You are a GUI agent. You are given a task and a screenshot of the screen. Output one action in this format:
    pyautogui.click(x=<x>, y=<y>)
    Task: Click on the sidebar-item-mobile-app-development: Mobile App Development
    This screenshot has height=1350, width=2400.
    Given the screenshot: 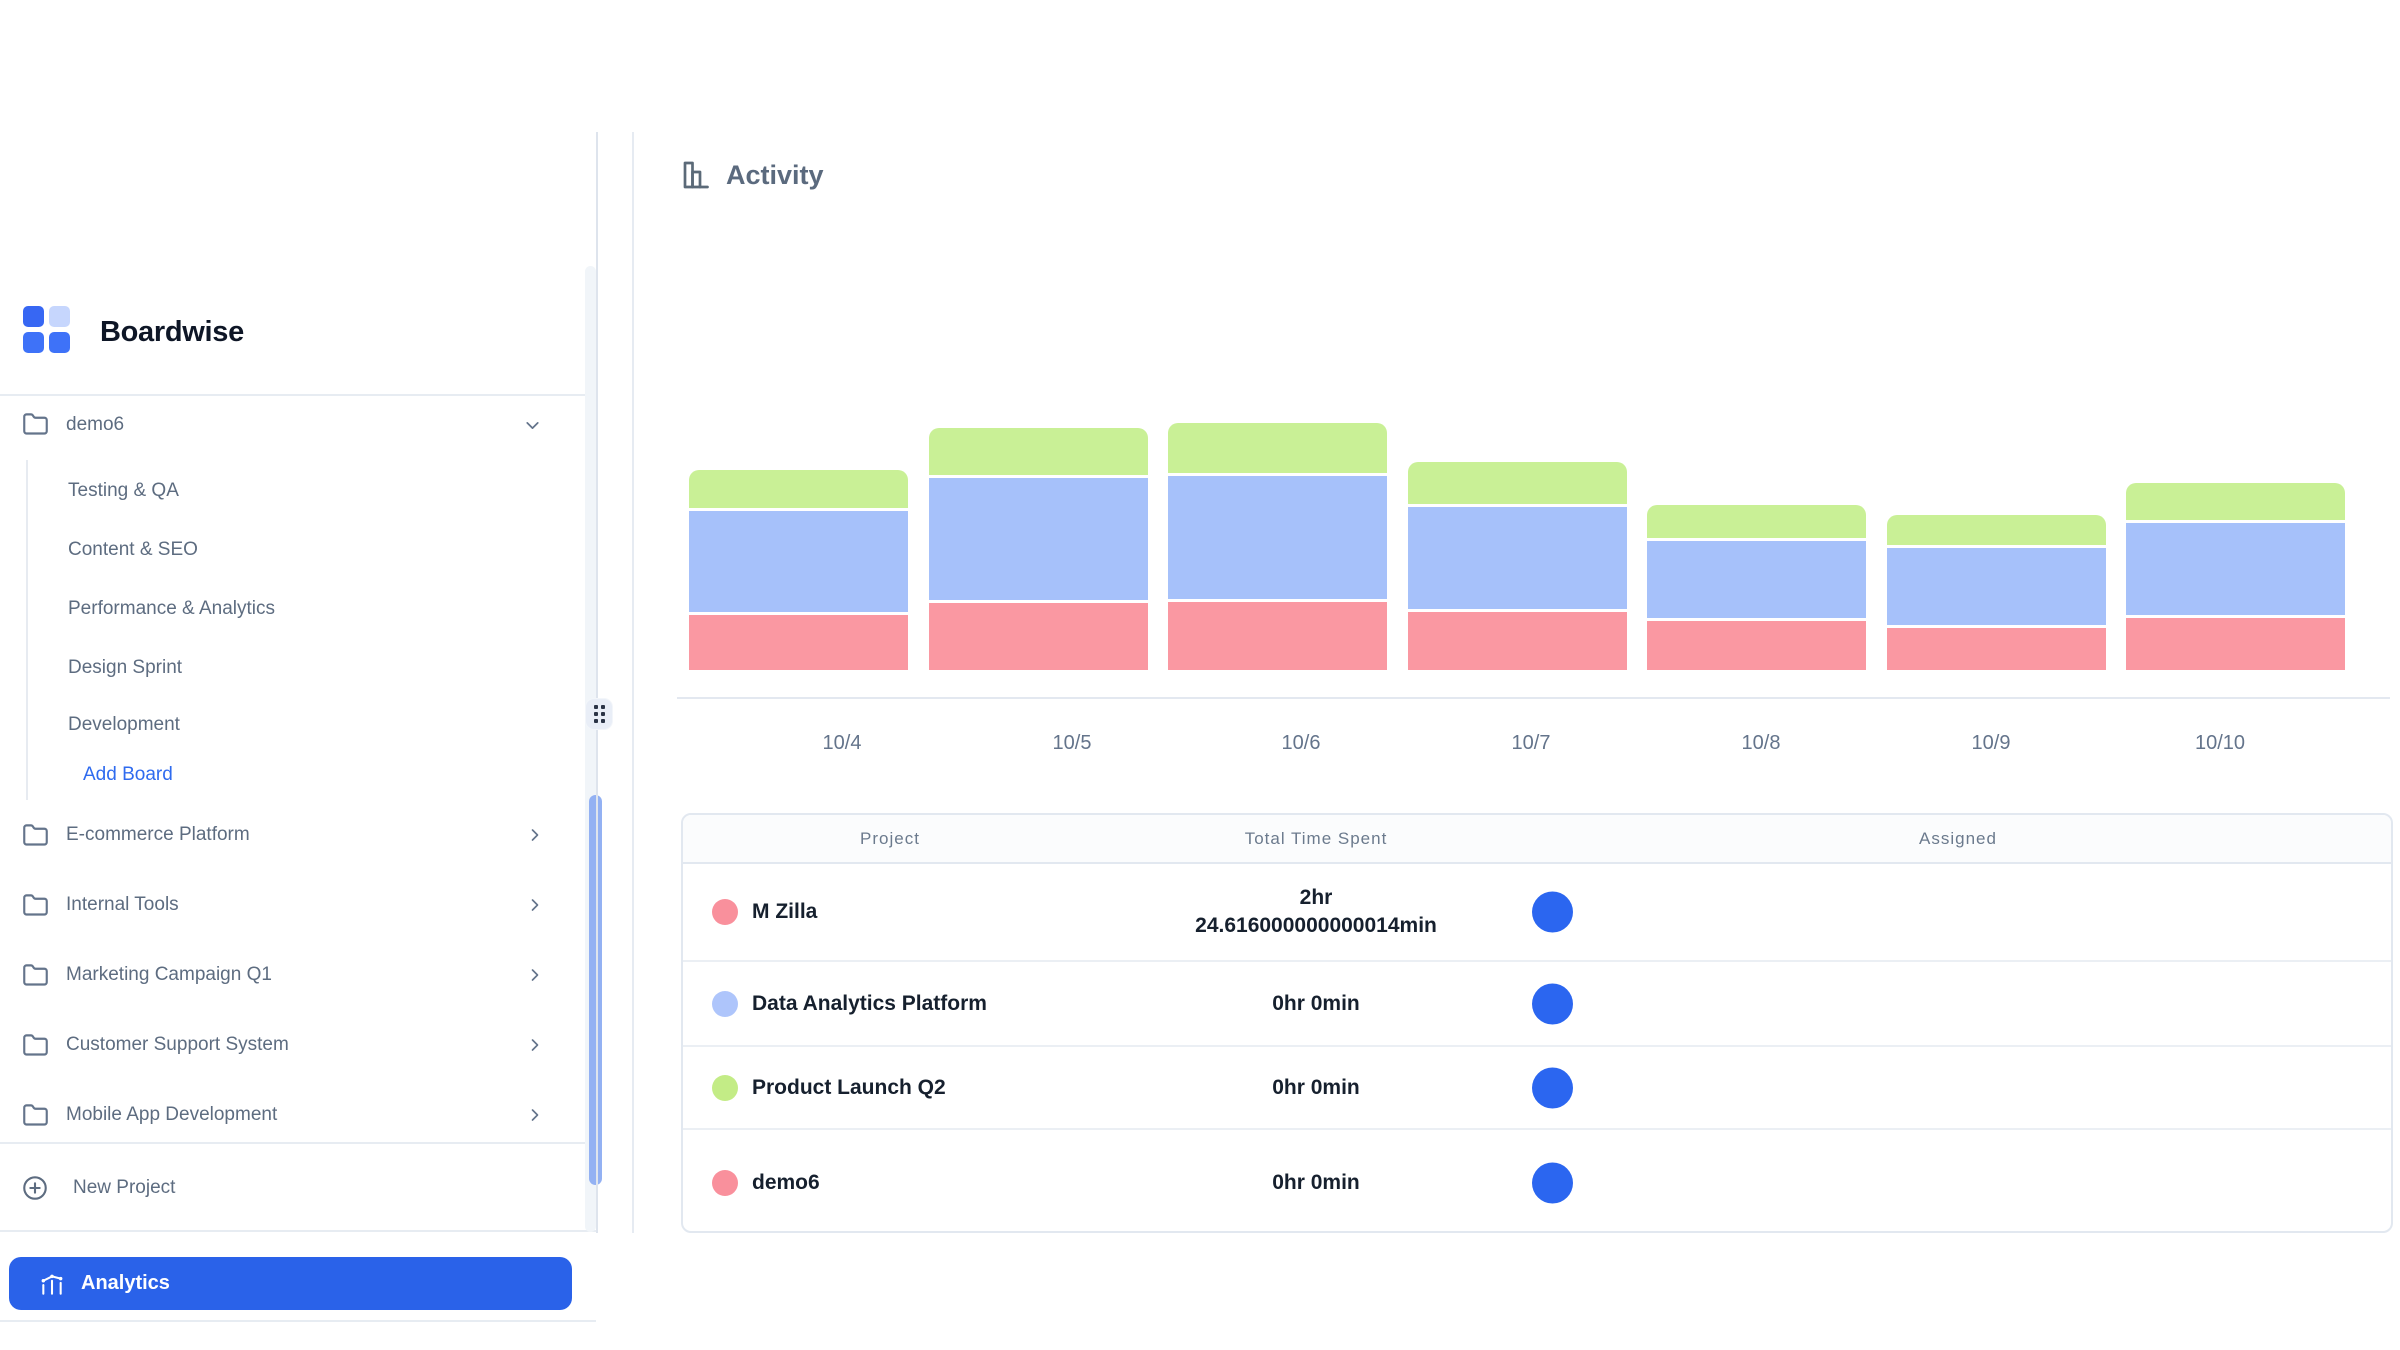 What is the action you would take?
    pyautogui.click(x=298, y=1115)
    